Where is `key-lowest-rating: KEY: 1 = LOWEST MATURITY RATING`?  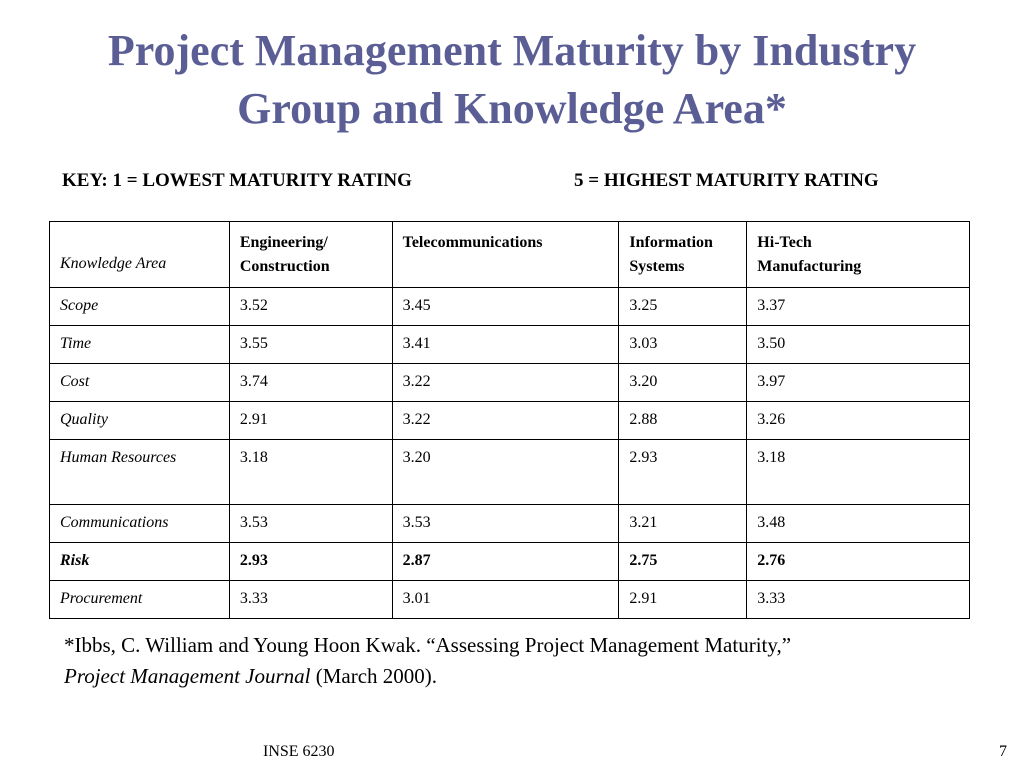 key-lowest-rating: KEY: 1 = LOWEST MATURITY RATING is located at coordinates (237, 180).